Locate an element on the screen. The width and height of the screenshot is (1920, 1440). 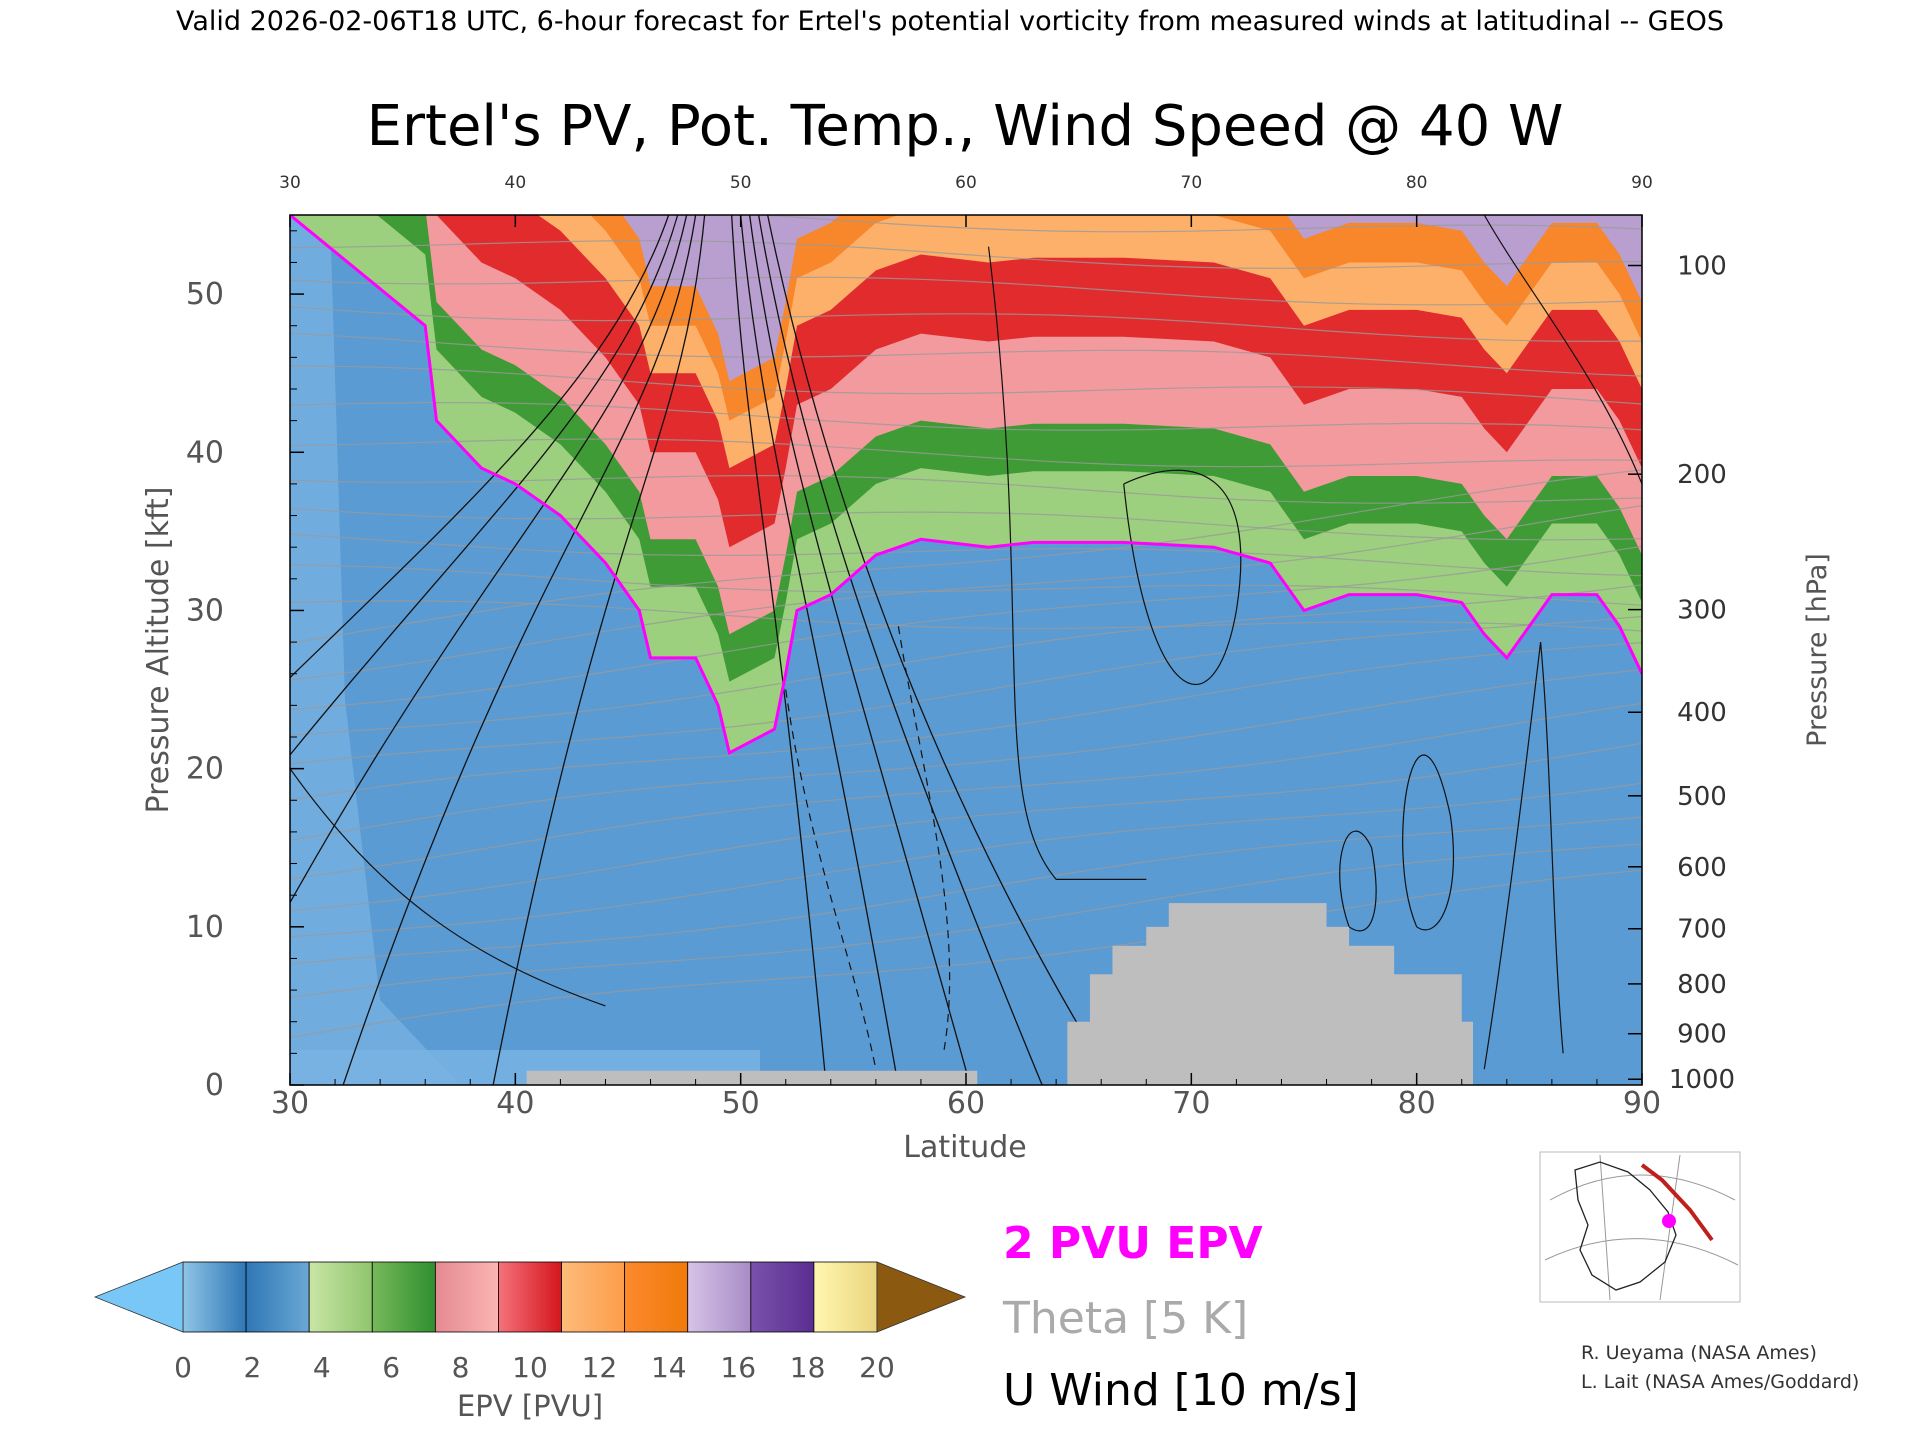
colorbar-tick-label: 4 is located at coordinates (322, 1367).